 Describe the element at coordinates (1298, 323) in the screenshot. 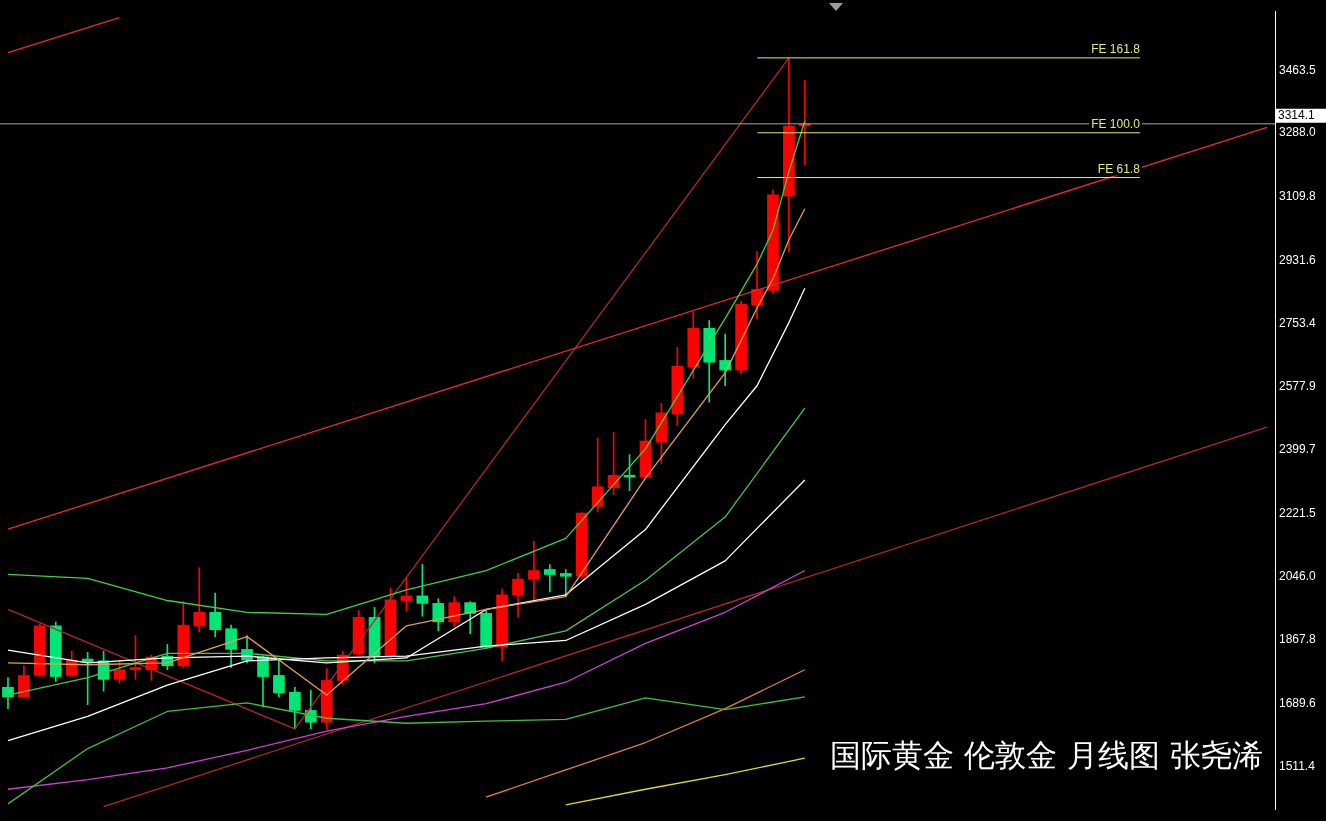

I see `y-tick-label: 2753.4` at that location.